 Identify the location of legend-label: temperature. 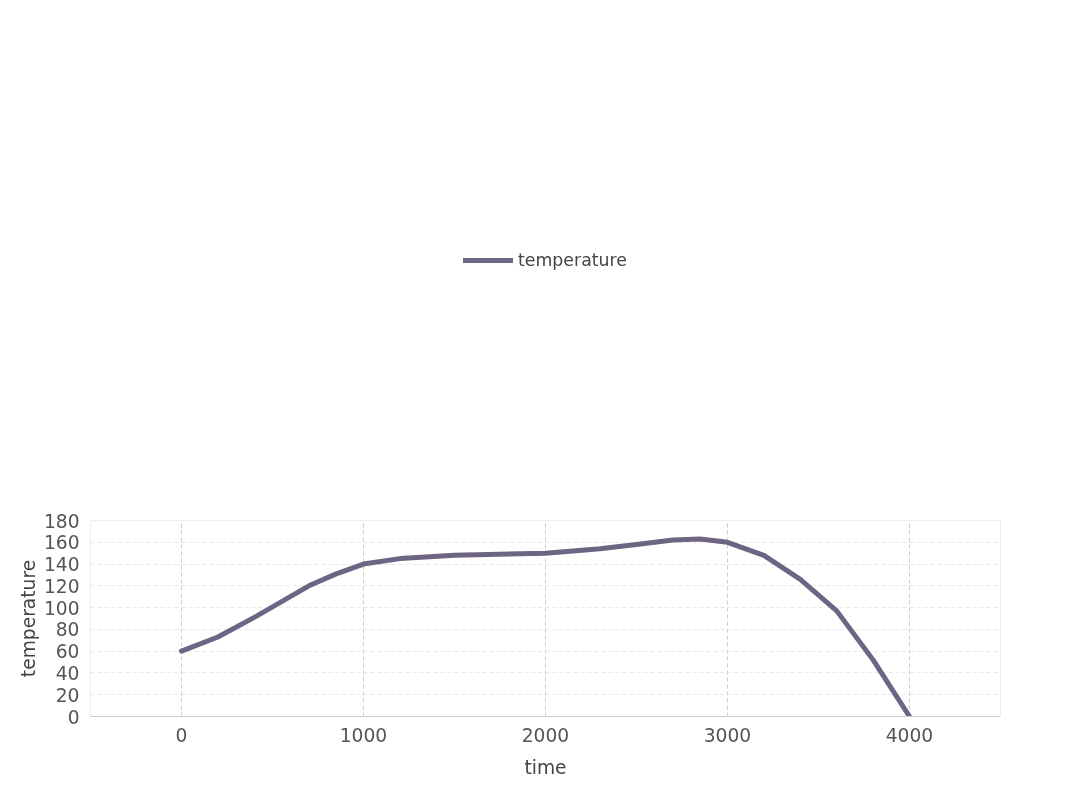
(572, 260).